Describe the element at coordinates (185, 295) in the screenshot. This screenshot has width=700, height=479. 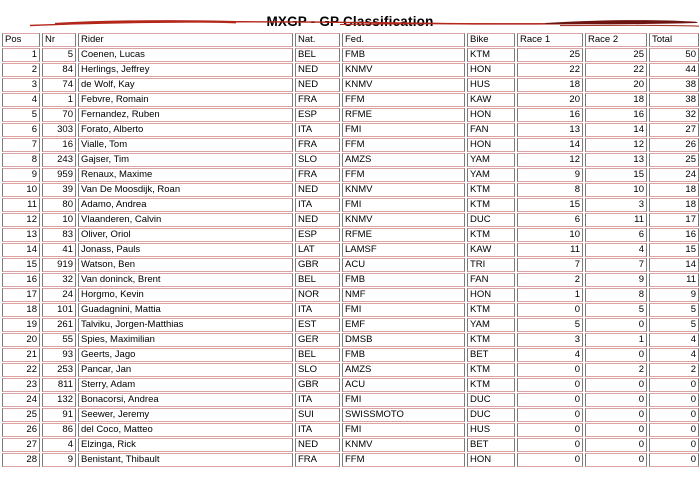
I see `cell-rider: Horgmo, Kevin` at that location.